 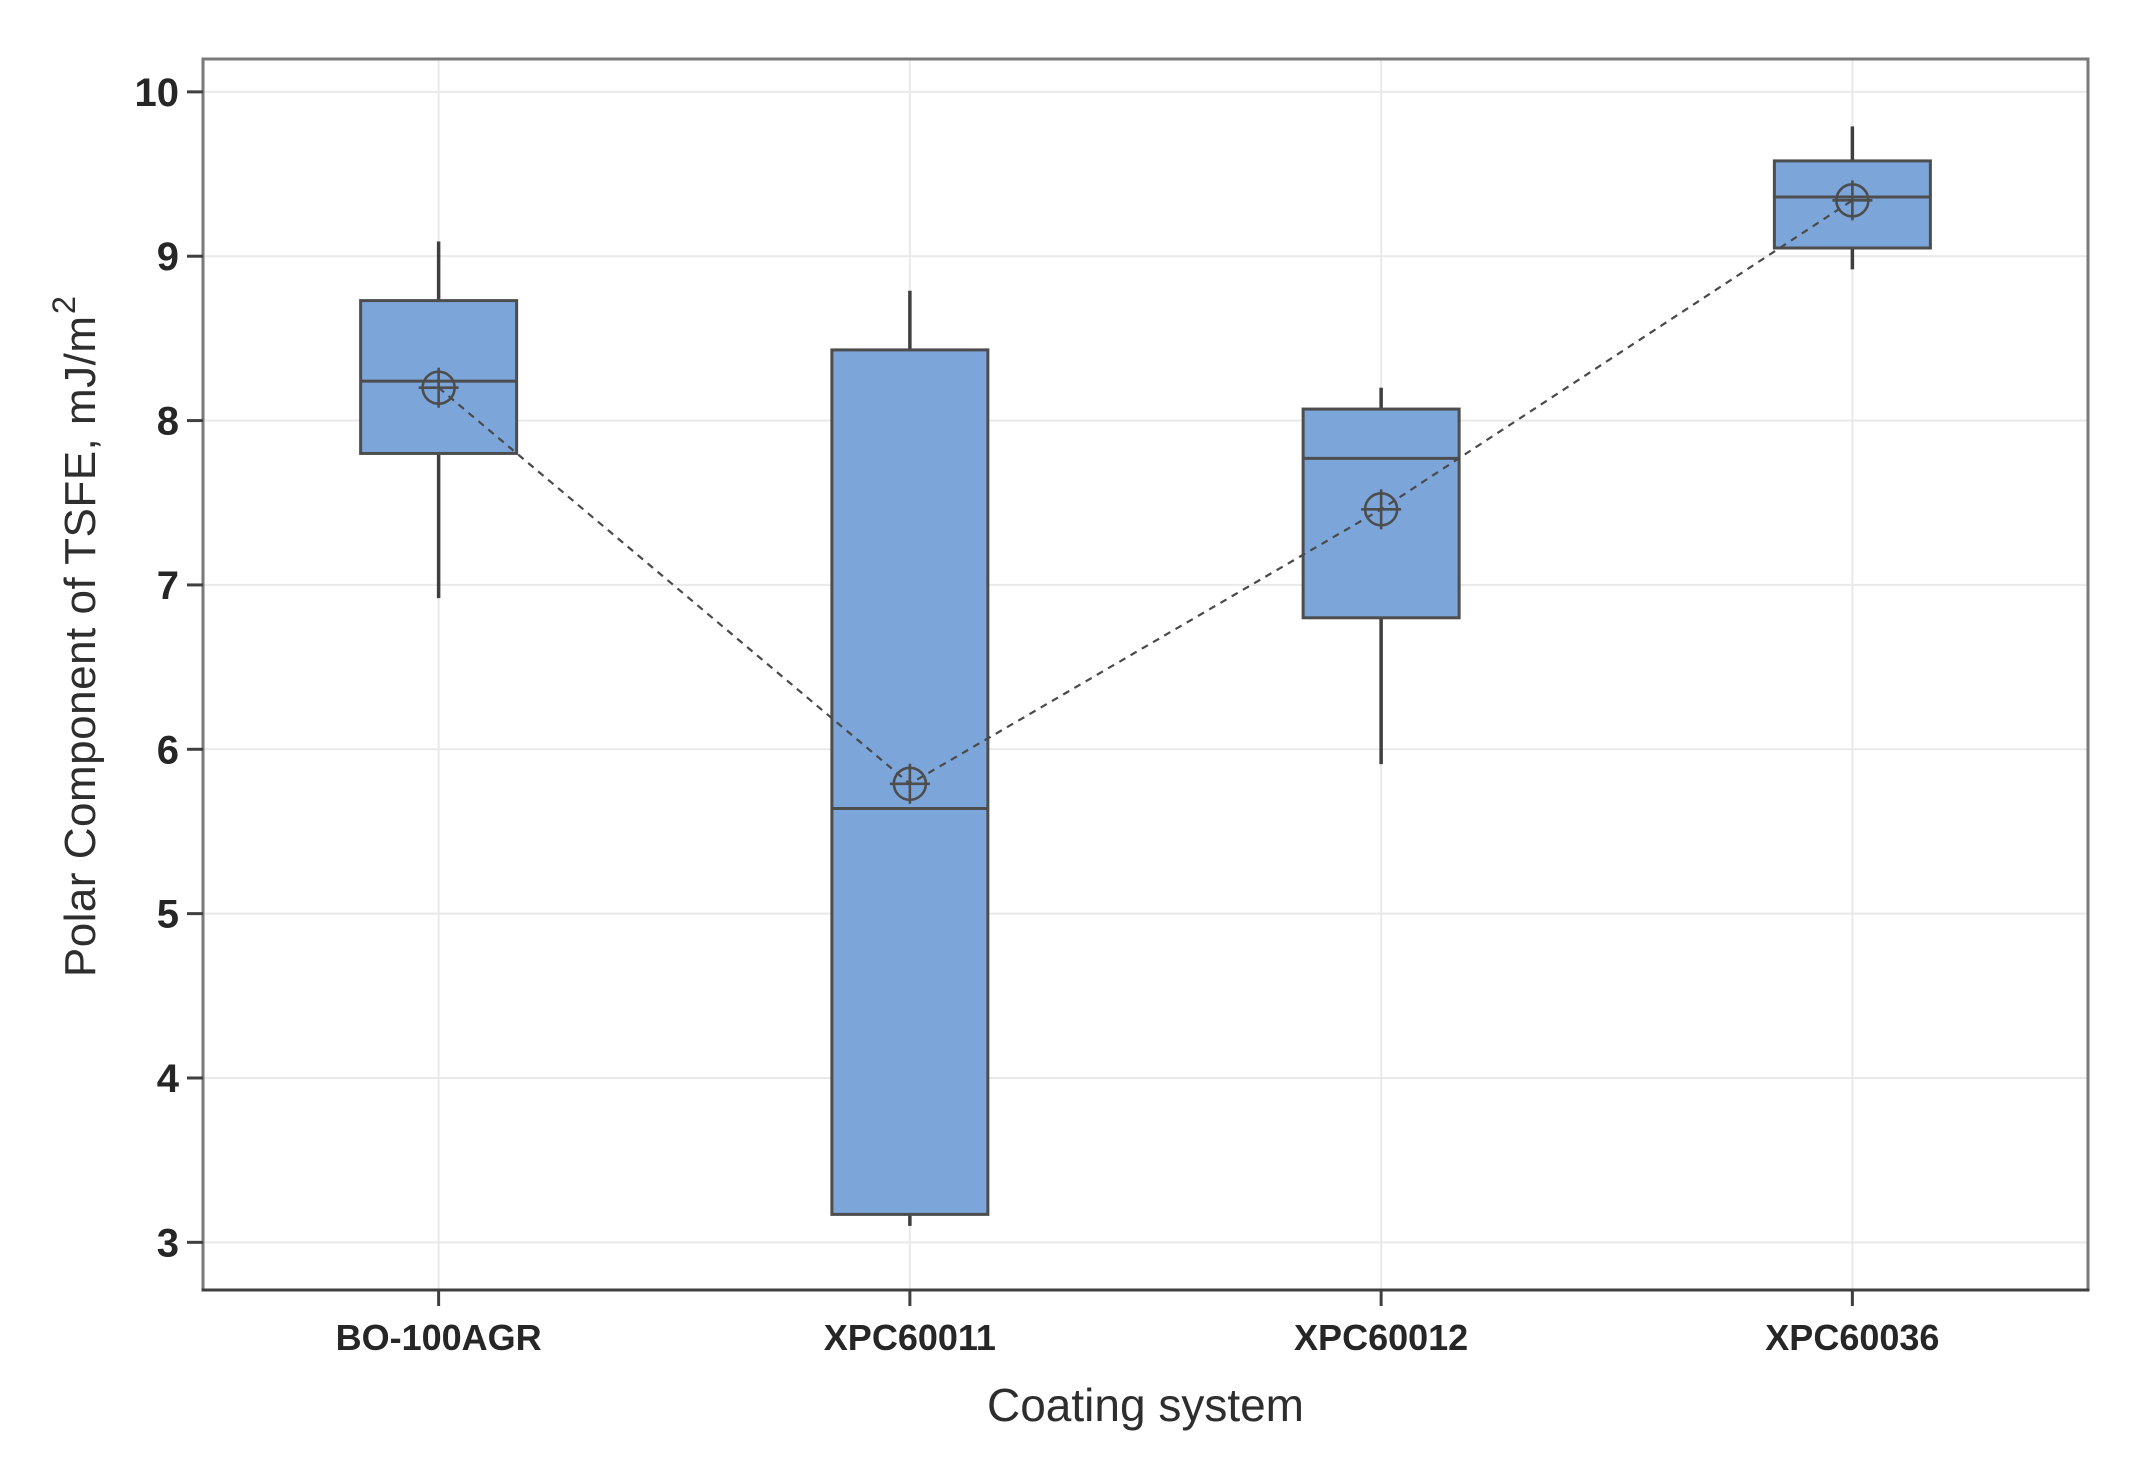 I want to click on x-tick-label: BO-100AGR, so click(x=439, y=1337).